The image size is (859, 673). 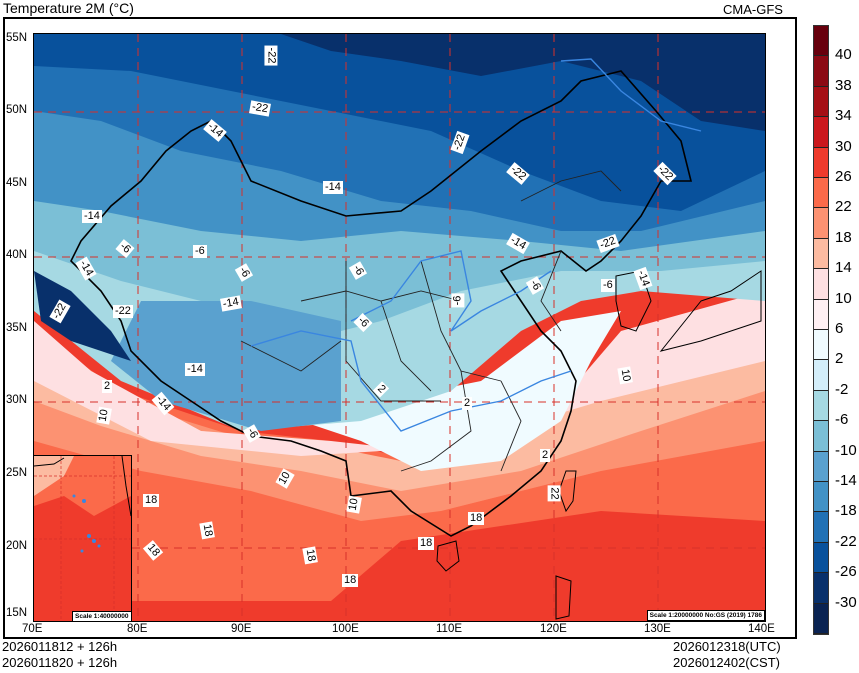 I want to click on lat-label-30n: 30N, so click(x=17, y=400).